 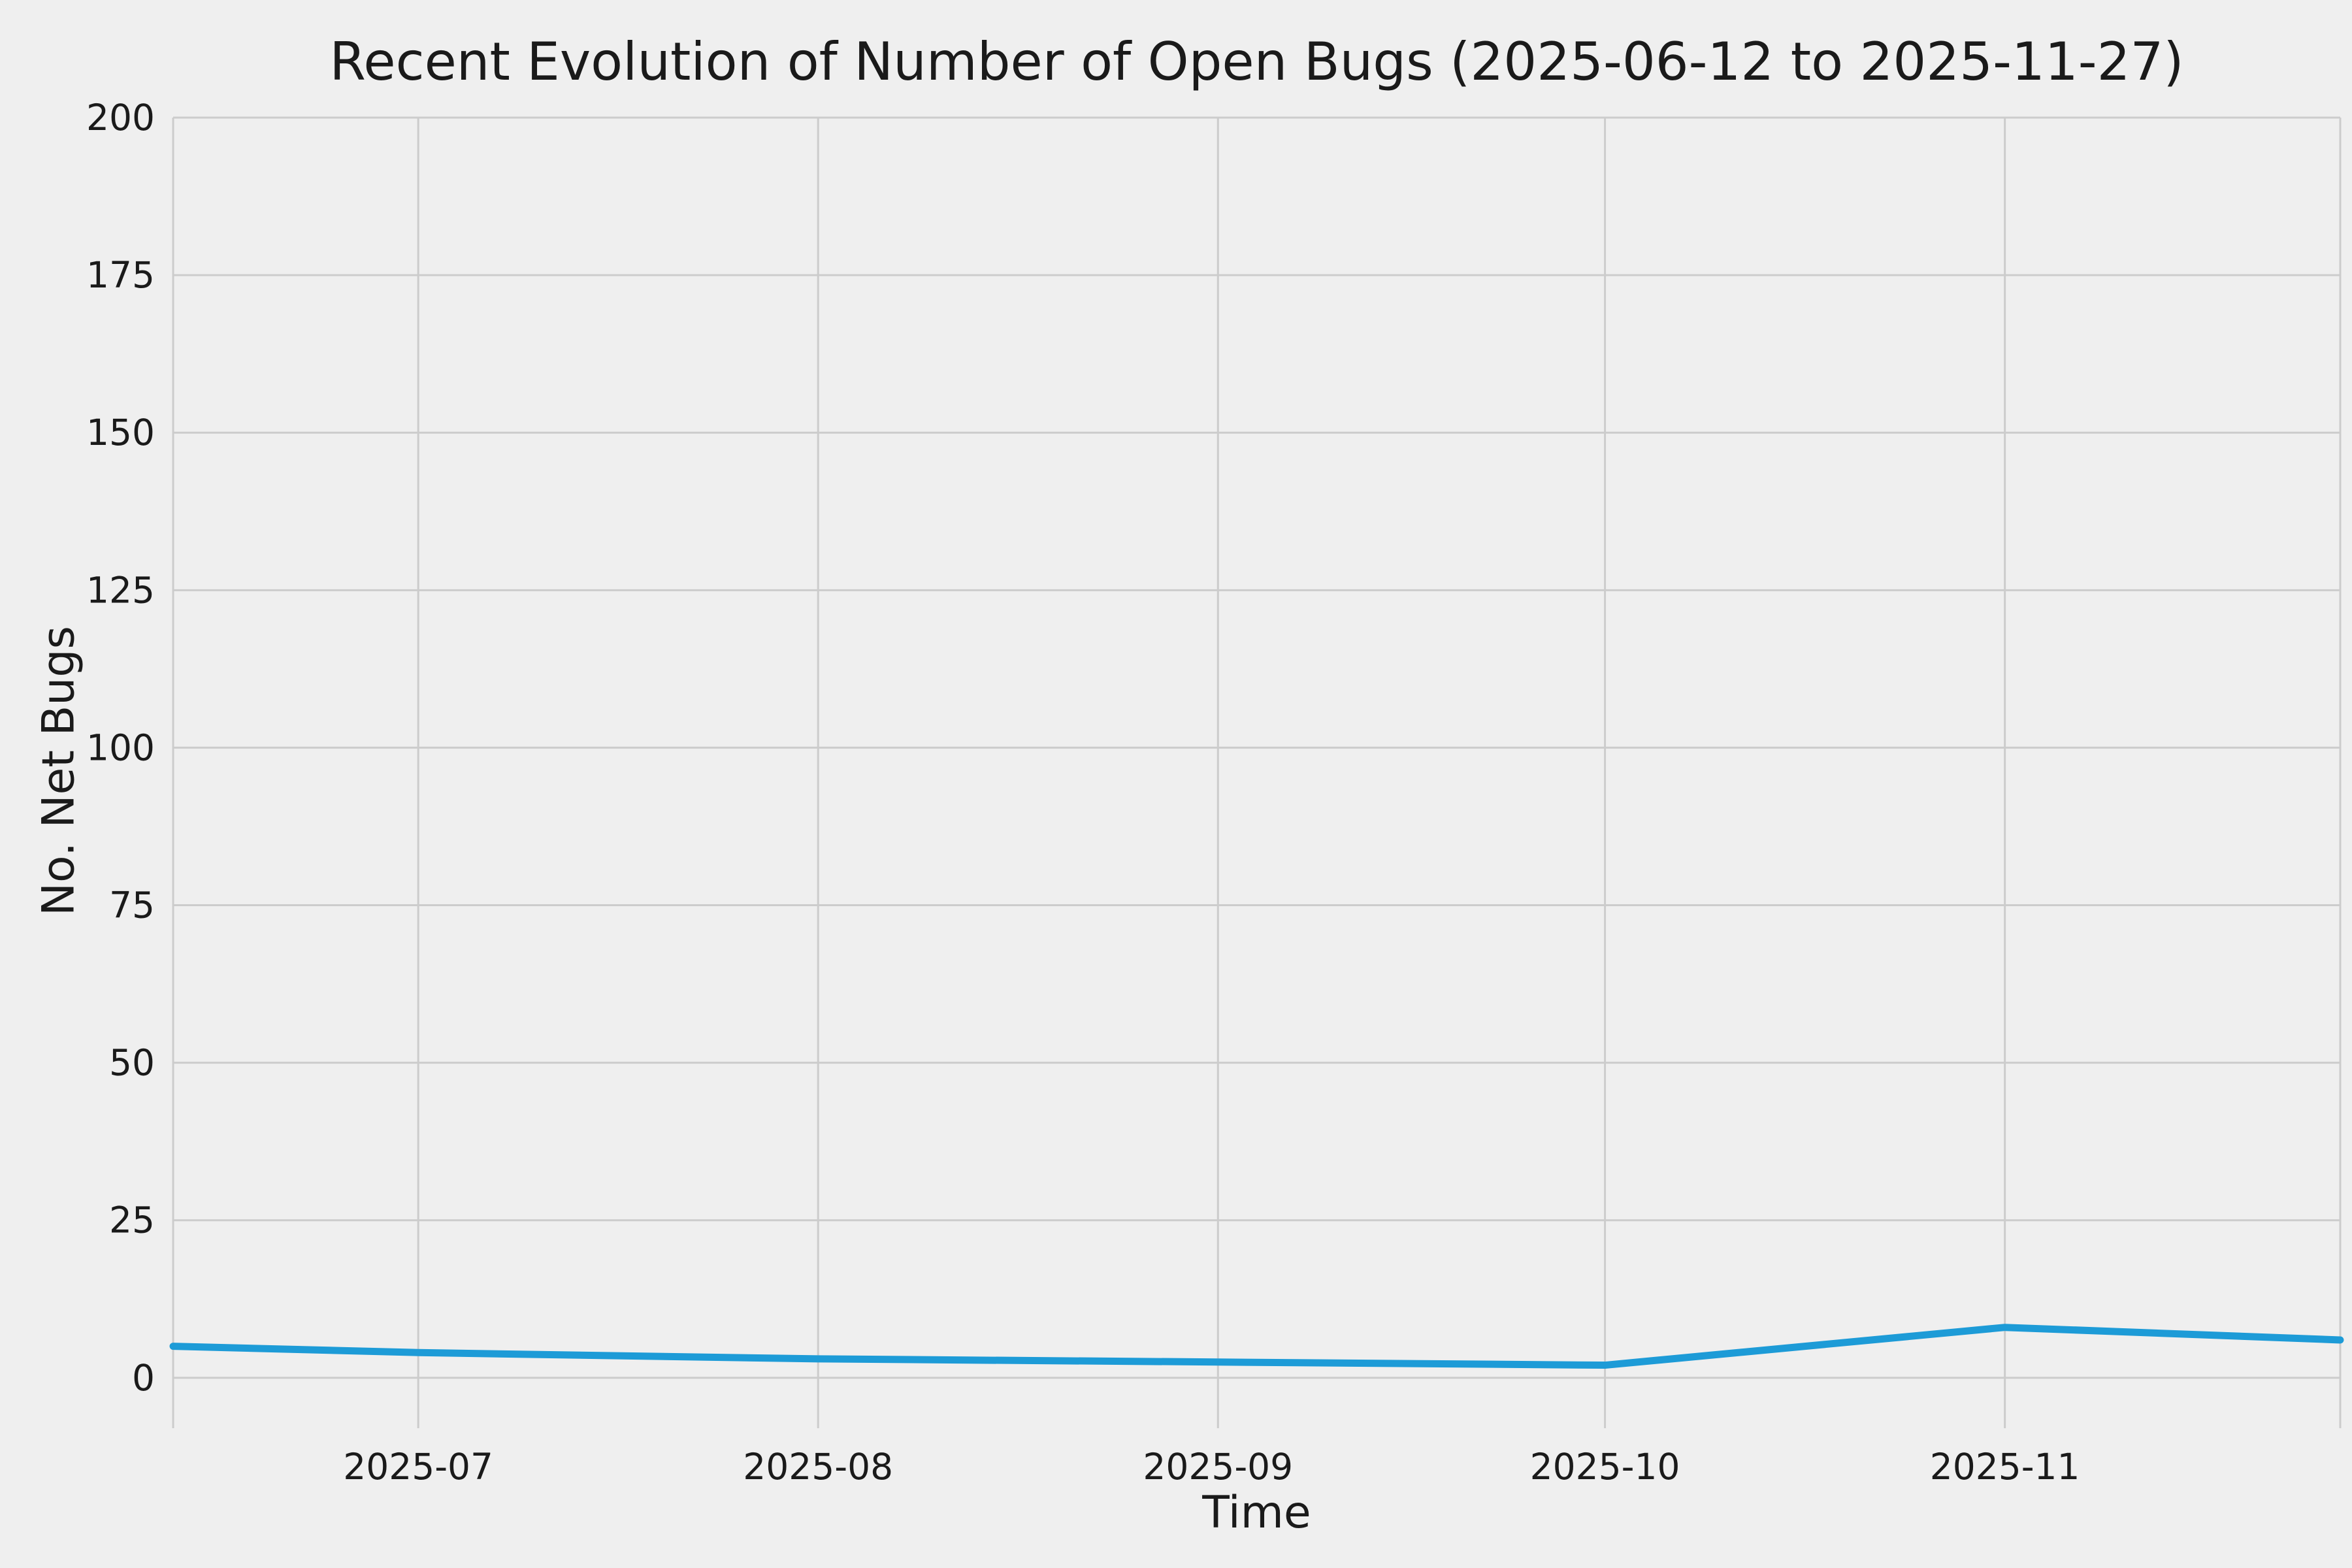 What do you see at coordinates (120, 590) in the screenshot?
I see `y-tick-label: 125` at bounding box center [120, 590].